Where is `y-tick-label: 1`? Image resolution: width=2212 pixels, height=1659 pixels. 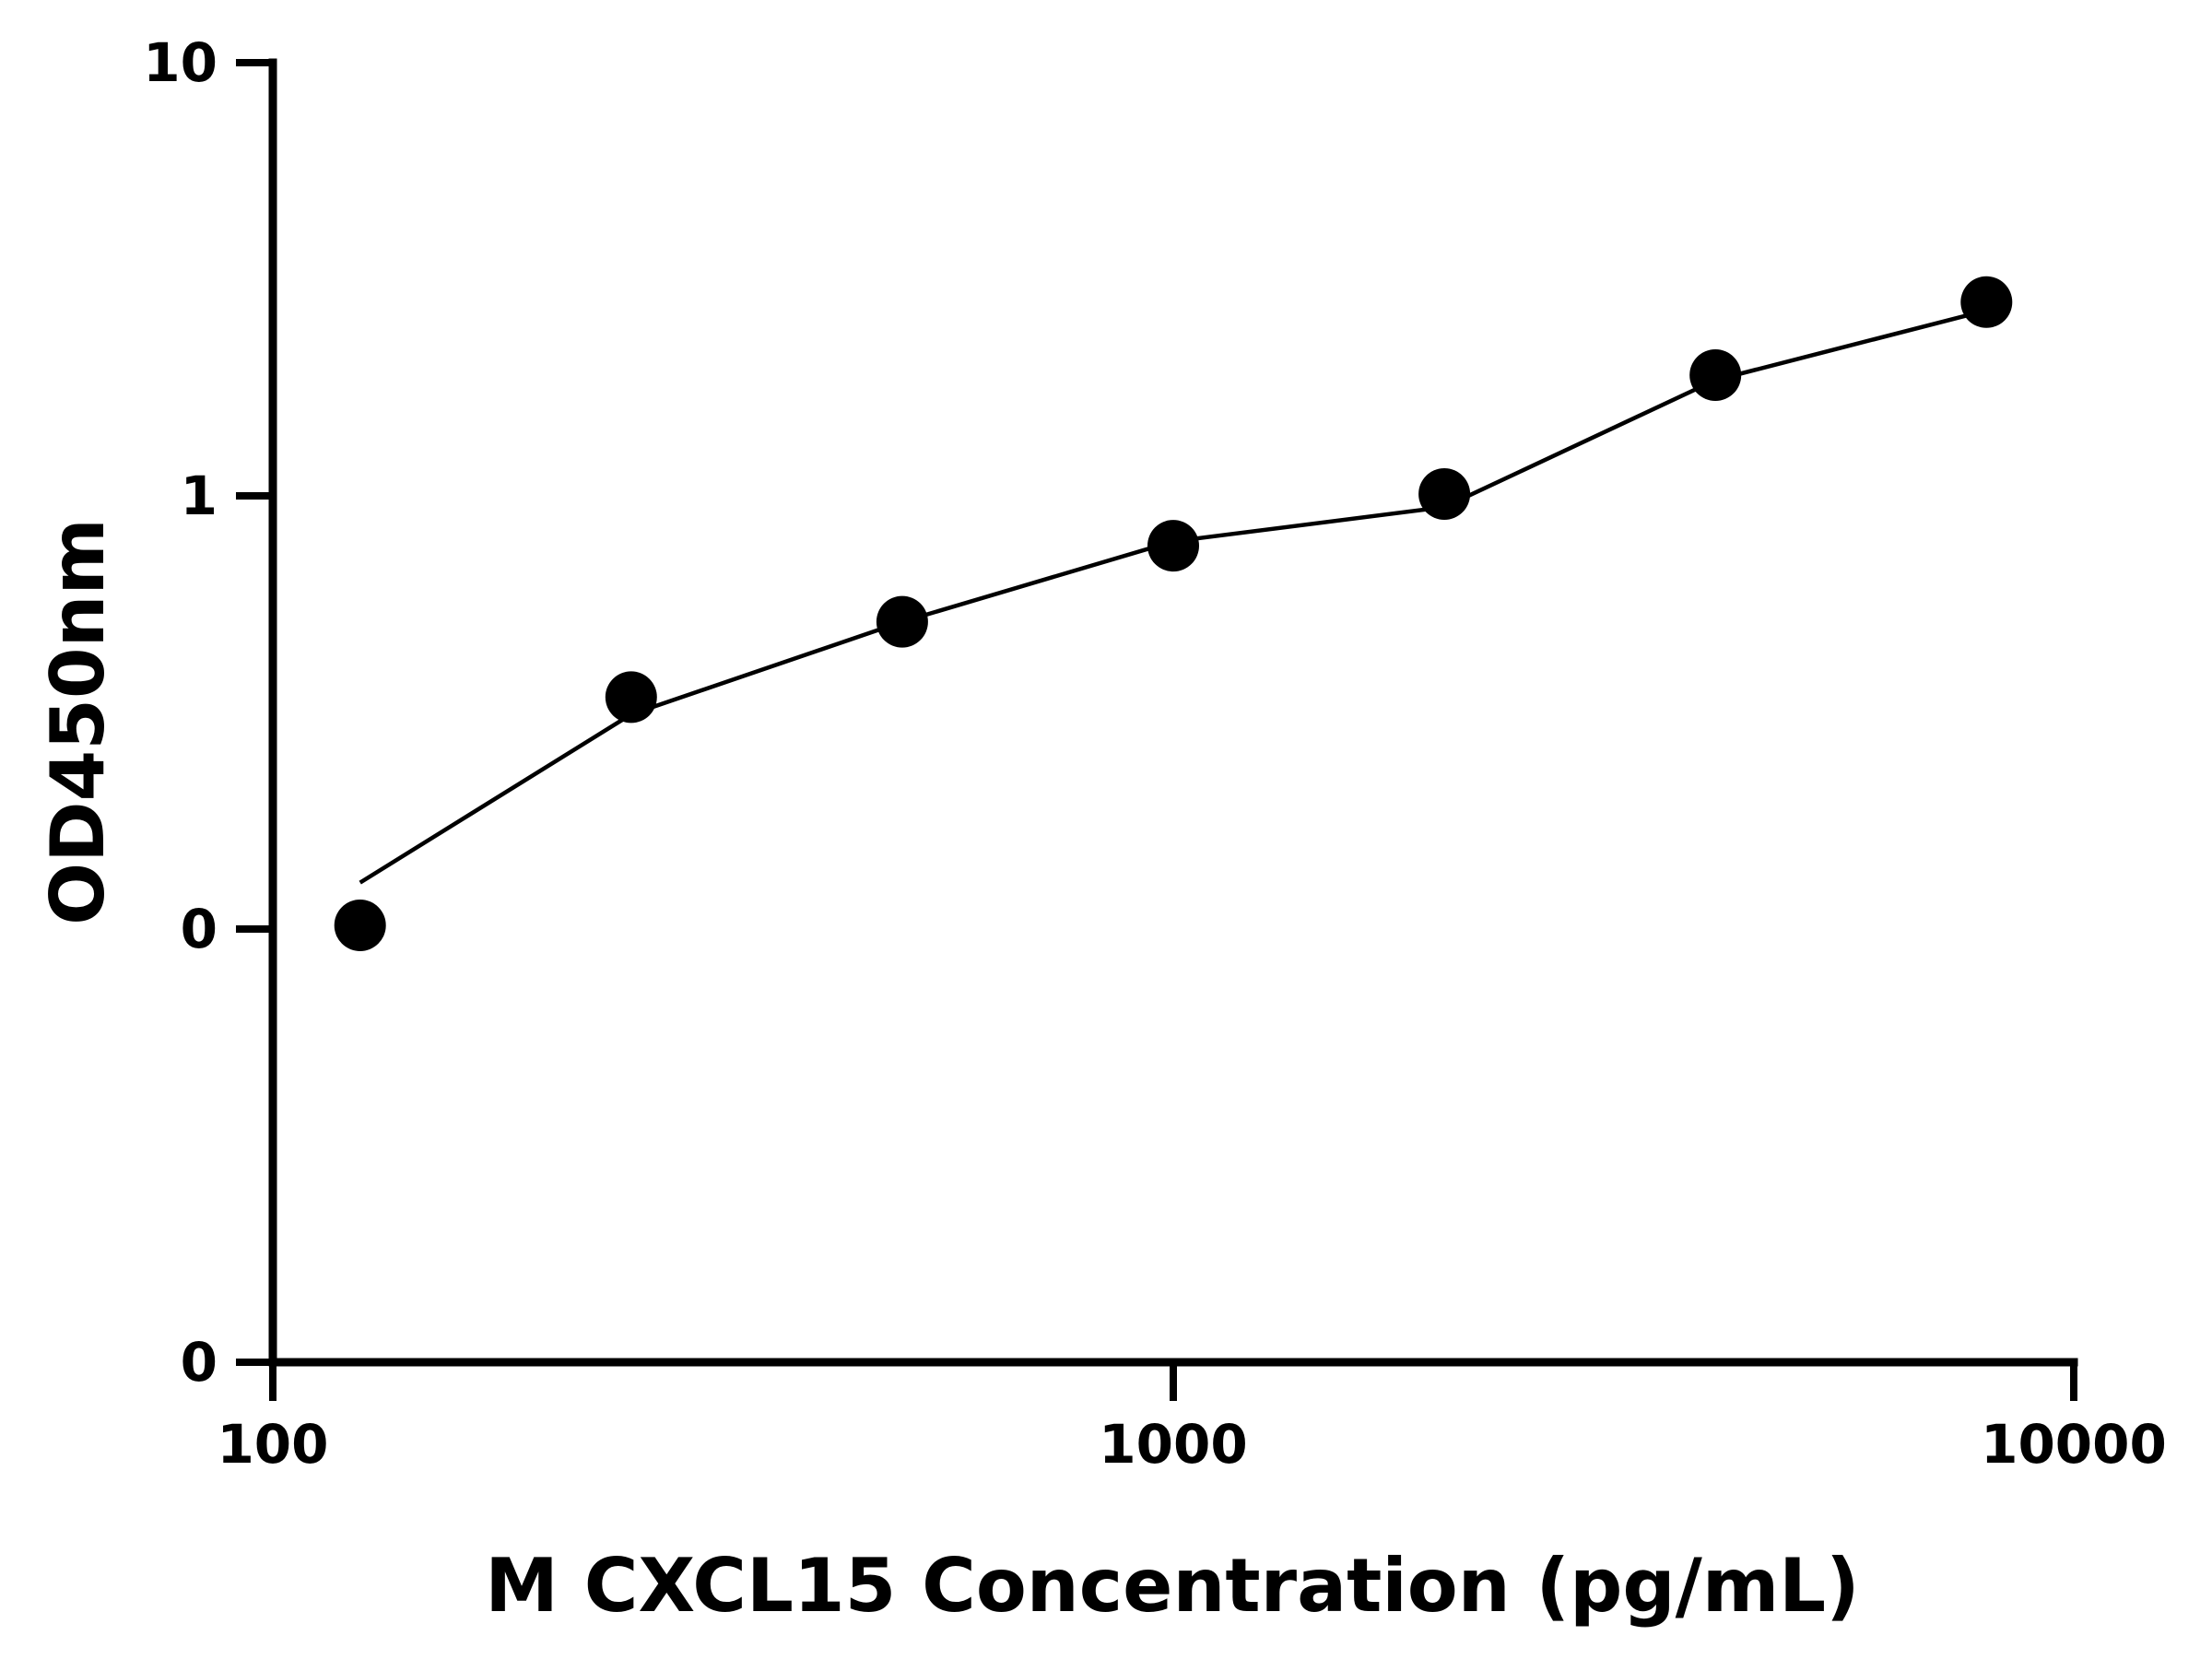
y-tick-label: 1 is located at coordinates (199, 496).